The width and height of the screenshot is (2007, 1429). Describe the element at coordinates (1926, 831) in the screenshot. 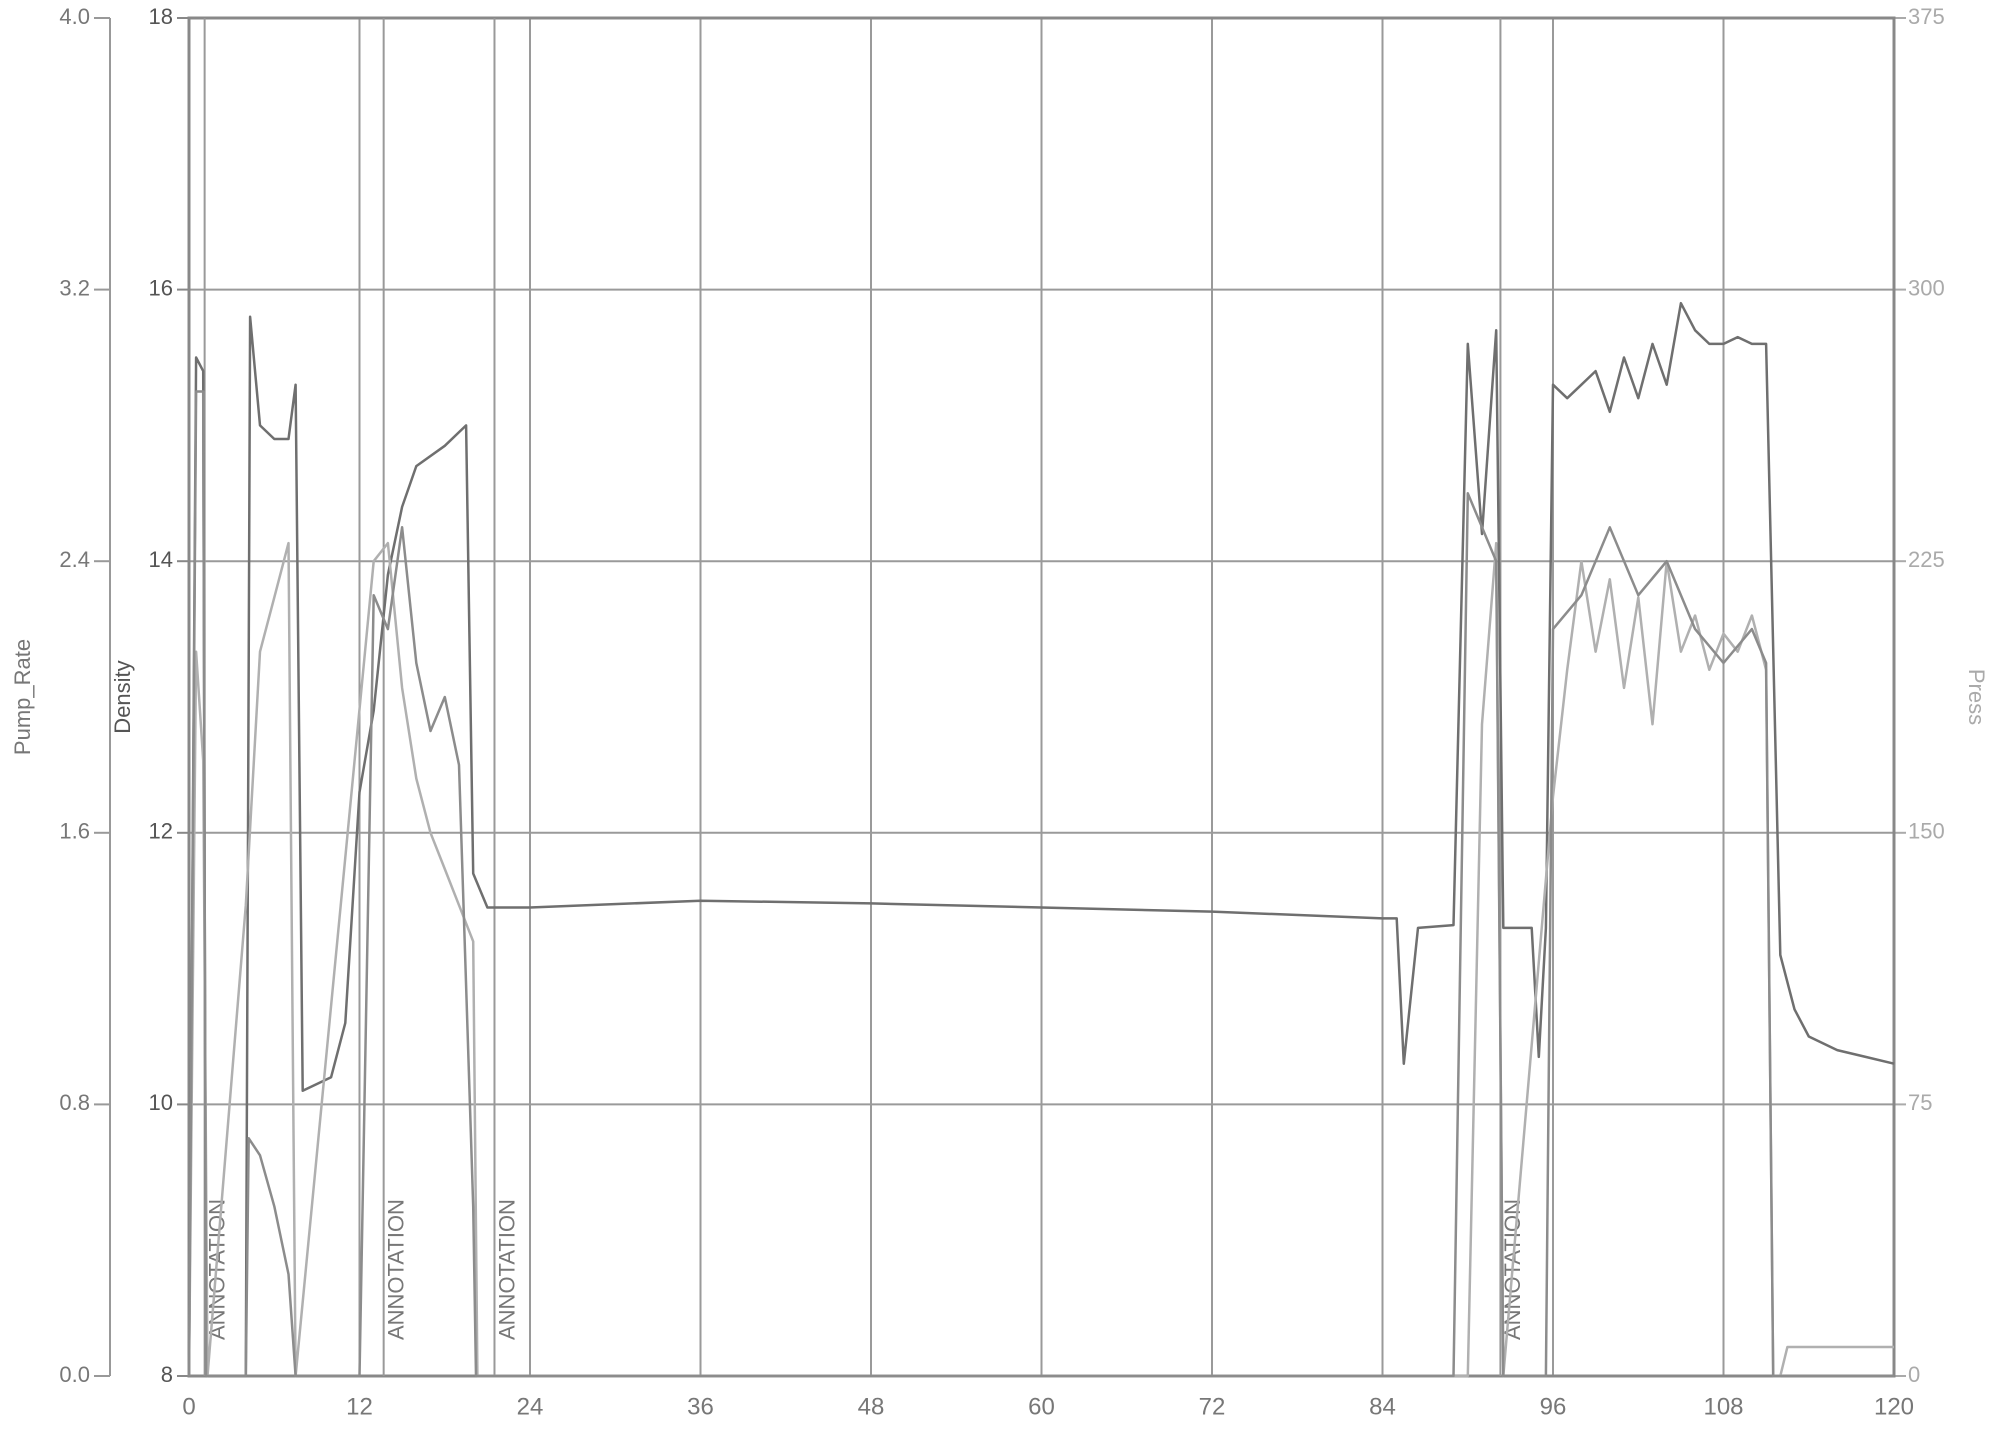

I see `y3-tick-label: 150` at that location.